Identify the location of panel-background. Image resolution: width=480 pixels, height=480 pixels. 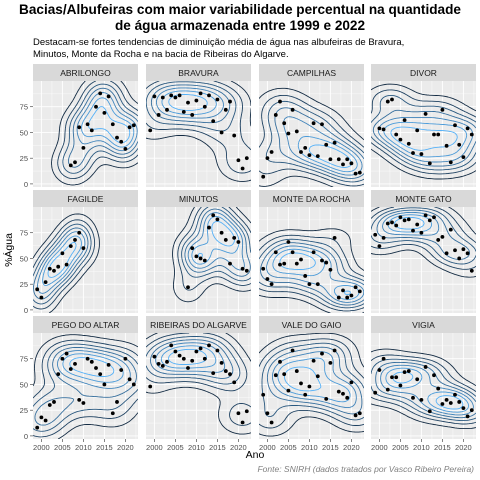
(311, 386).